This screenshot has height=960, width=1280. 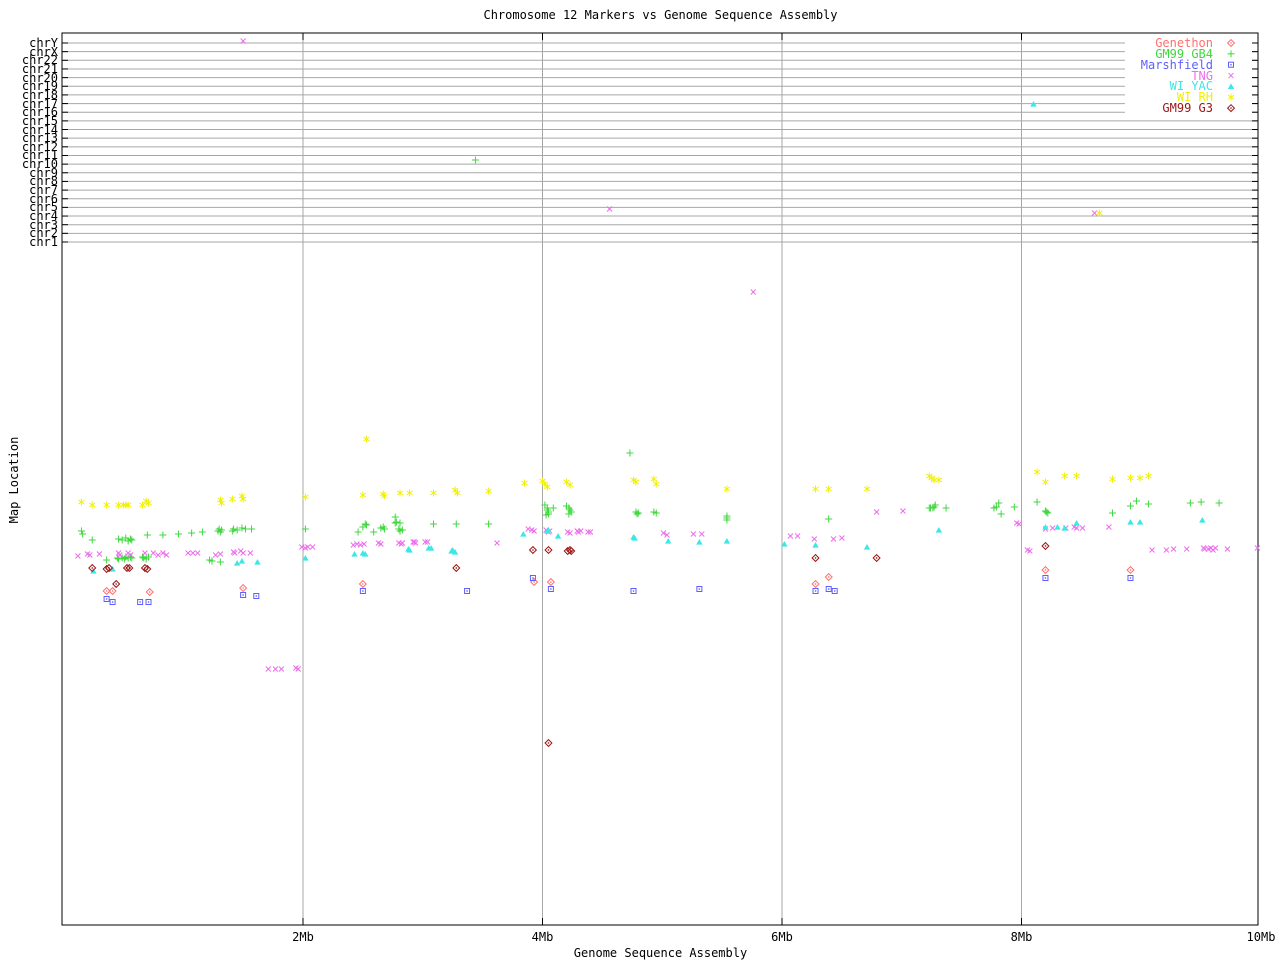 I want to click on x-tick-label-6Mb: 6Mb, so click(x=782, y=937).